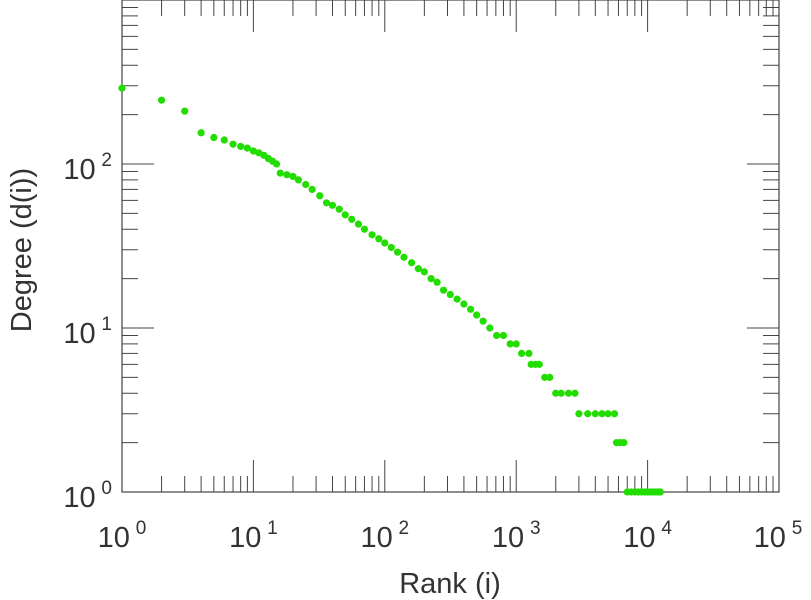 The image size is (811, 600). Describe the element at coordinates (22, 250) in the screenshot. I see `y-axis-label: Degree (d(i))` at that location.